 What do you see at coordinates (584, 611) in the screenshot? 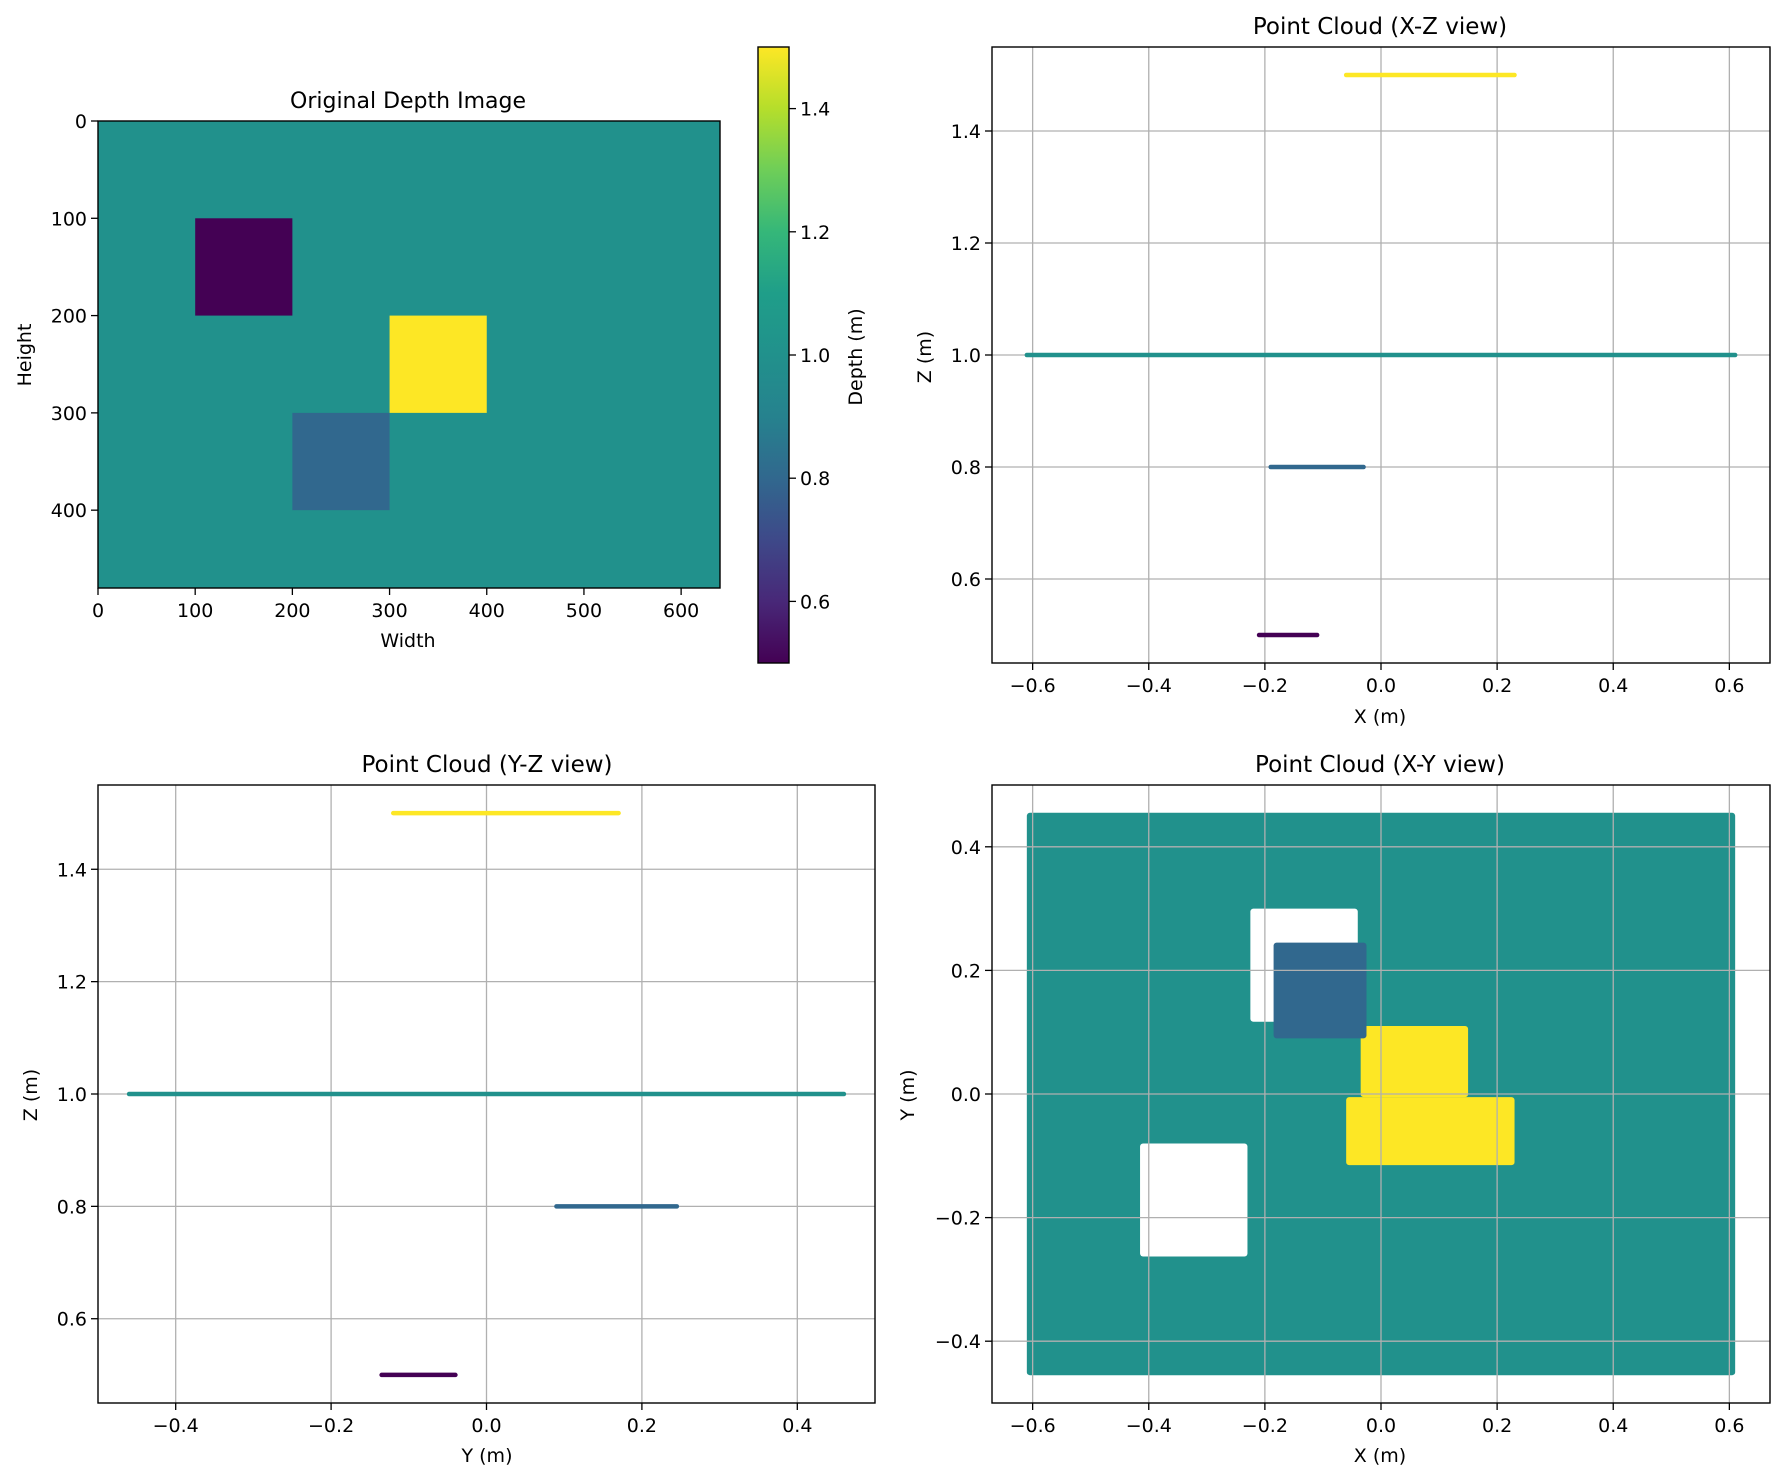
I see `depth-image-x-tick-label: 500` at bounding box center [584, 611].